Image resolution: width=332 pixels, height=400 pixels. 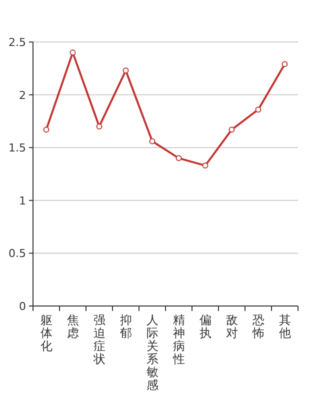 What do you see at coordinates (17, 148) in the screenshot?
I see `y-tick-label: 1.5` at bounding box center [17, 148].